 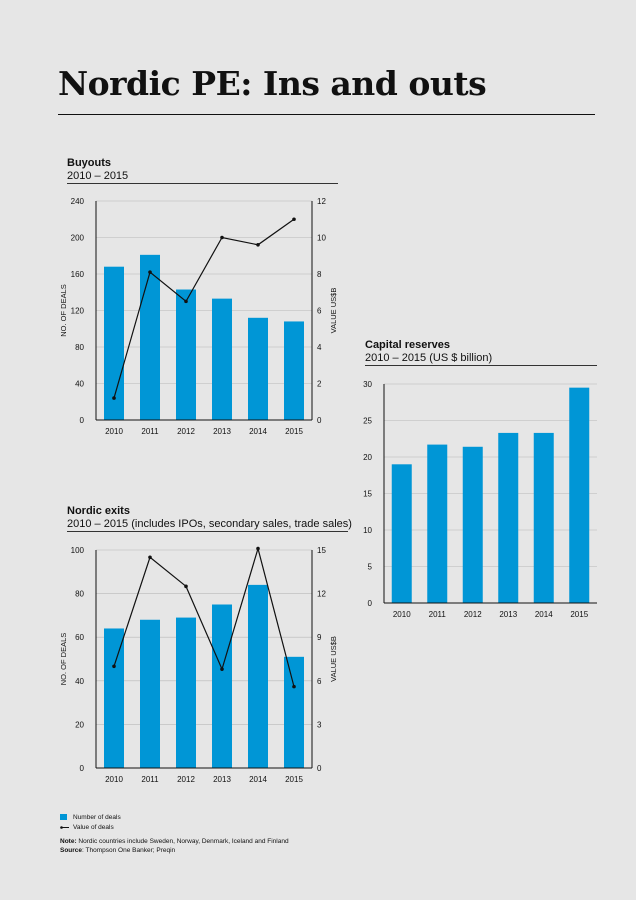 What do you see at coordinates (78, 274) in the screenshot?
I see `buyouts-ytick-label: 160` at bounding box center [78, 274].